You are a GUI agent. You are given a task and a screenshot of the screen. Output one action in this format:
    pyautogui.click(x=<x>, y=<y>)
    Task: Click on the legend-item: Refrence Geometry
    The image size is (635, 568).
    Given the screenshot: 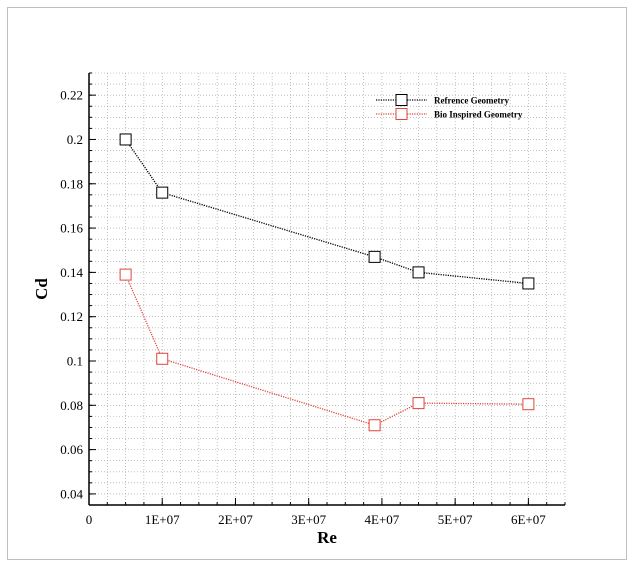 What is the action you would take?
    pyautogui.click(x=443, y=100)
    